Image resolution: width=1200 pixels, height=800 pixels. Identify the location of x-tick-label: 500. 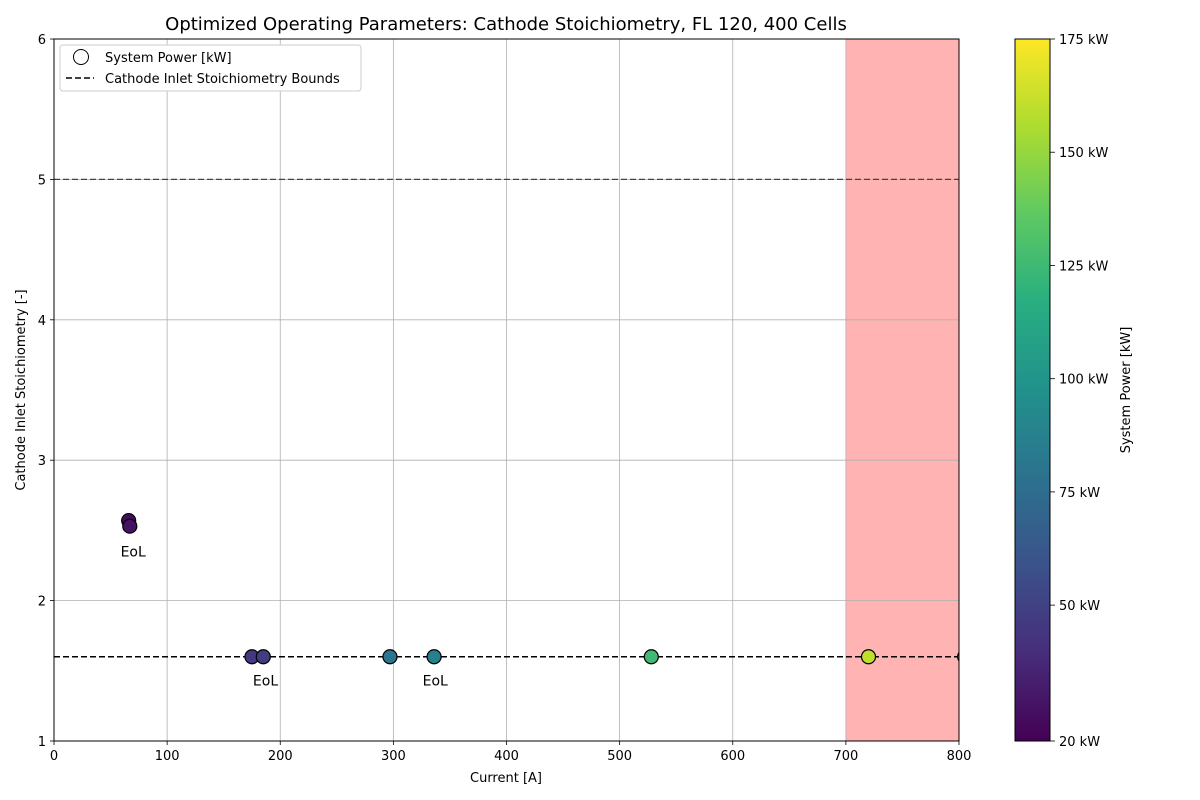
(619, 756).